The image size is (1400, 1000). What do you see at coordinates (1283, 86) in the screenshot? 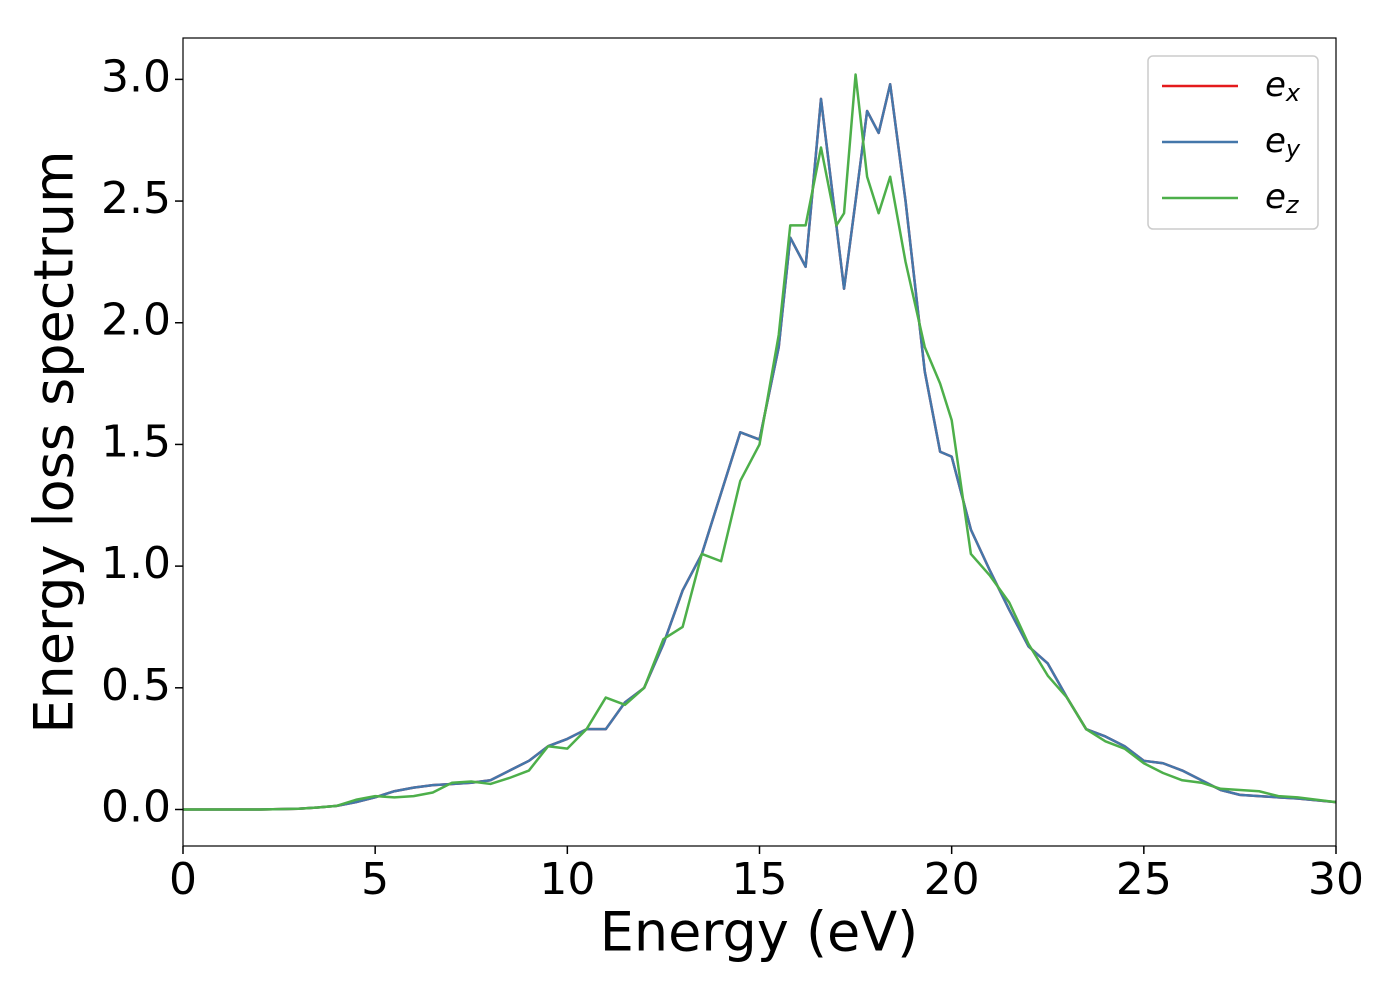
I see `legend-label: ex` at bounding box center [1283, 86].